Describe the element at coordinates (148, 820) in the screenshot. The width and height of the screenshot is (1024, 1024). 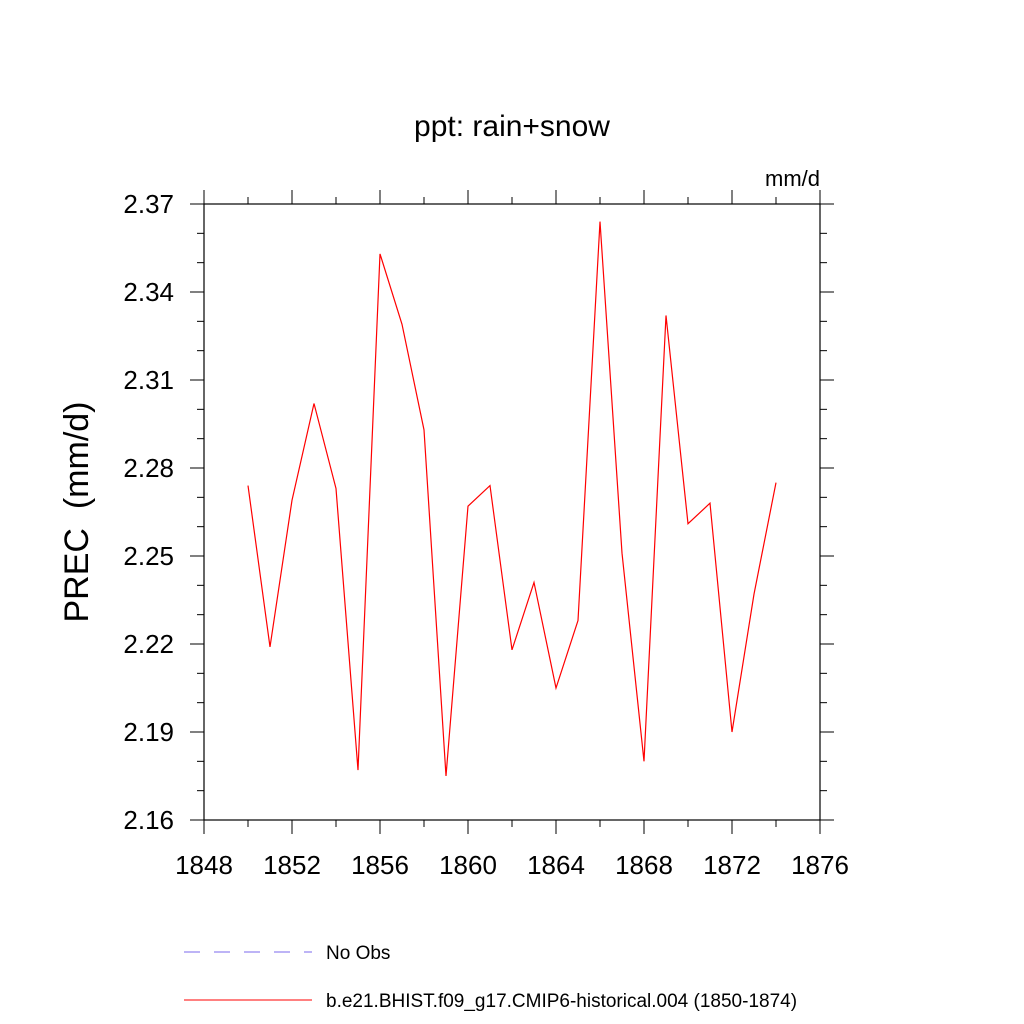
I see `y-tick-label: 2.16` at that location.